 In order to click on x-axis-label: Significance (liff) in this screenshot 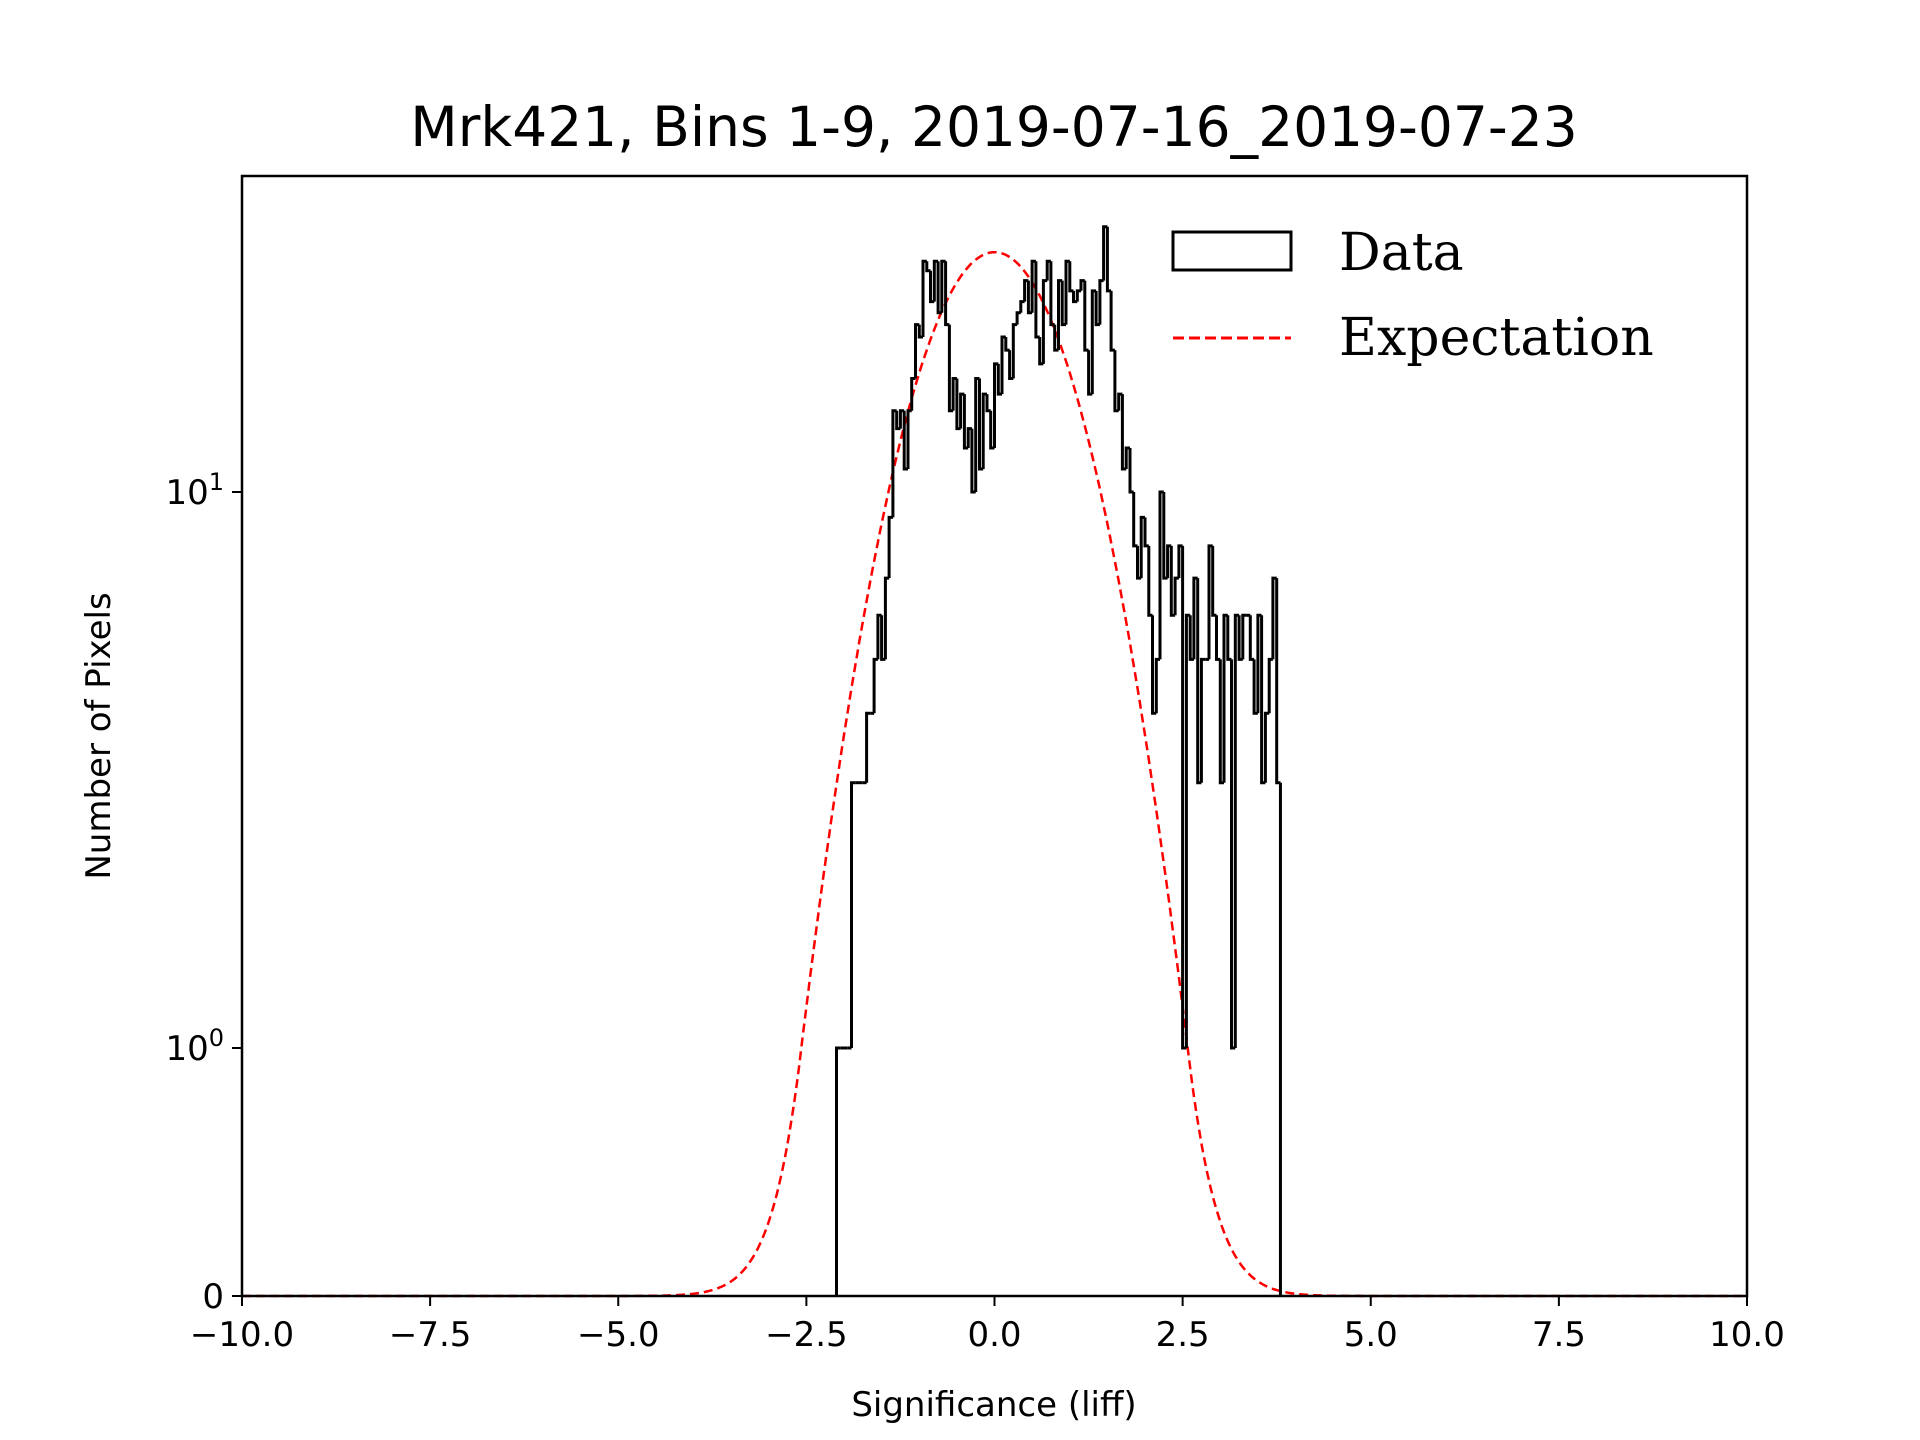, I will do `click(993, 1405)`.